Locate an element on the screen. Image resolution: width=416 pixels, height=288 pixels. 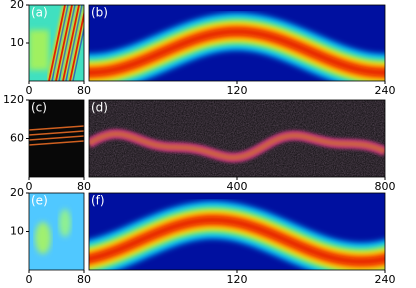
y-tick-label: 60 is located at coordinates (17, 138).